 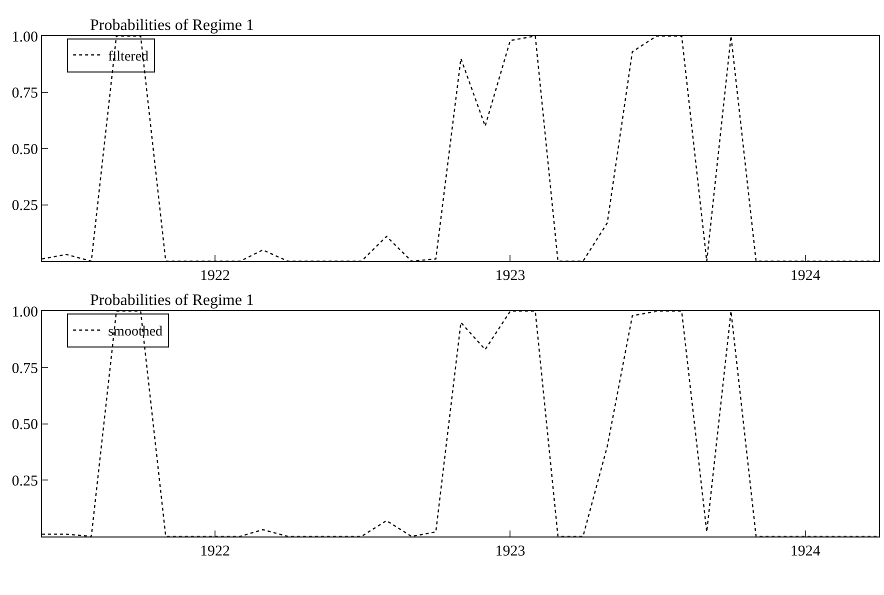 I want to click on legend-label: filtered, so click(x=128, y=56).